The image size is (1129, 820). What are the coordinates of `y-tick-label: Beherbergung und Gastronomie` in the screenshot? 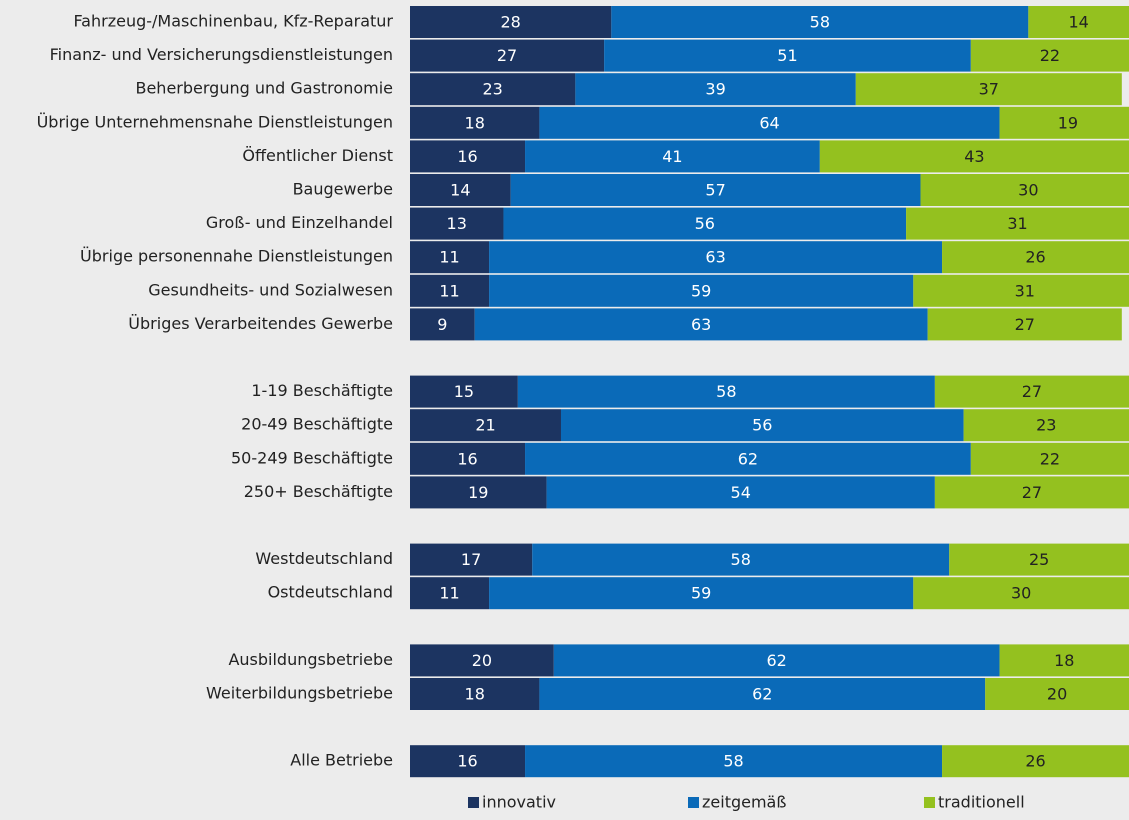 It's located at (264, 88).